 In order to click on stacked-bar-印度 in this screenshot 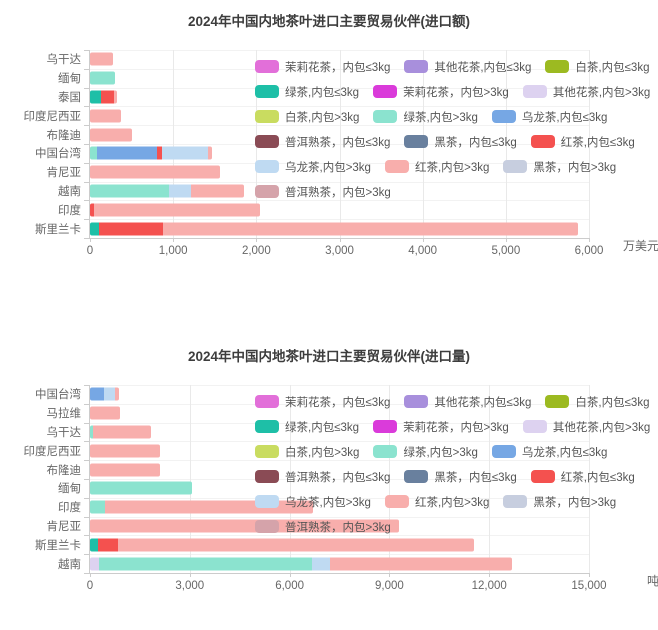, I will do `click(175, 210)`.